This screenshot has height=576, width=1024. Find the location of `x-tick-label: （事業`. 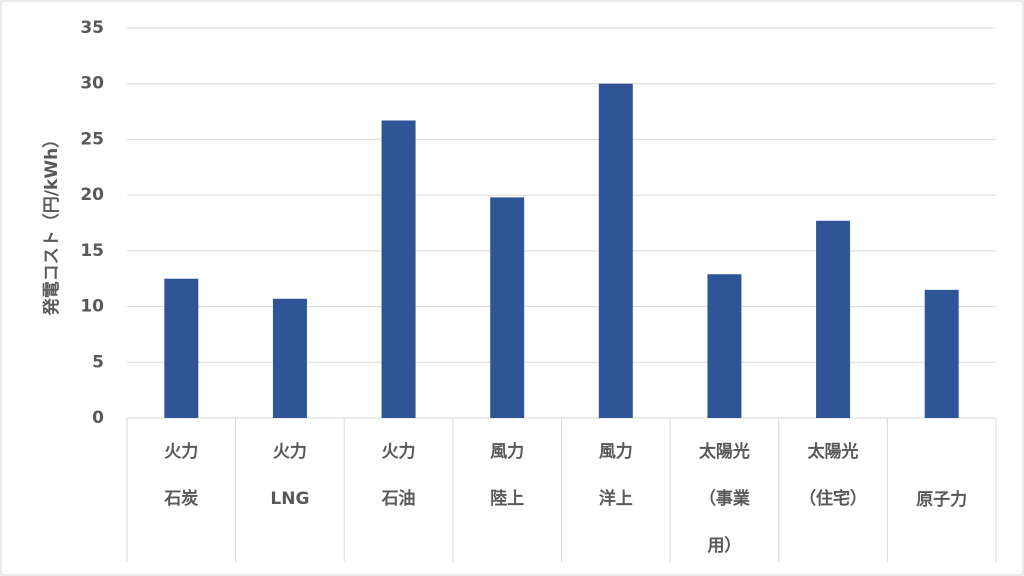

x-tick-label: （事業 is located at coordinates (724, 498).